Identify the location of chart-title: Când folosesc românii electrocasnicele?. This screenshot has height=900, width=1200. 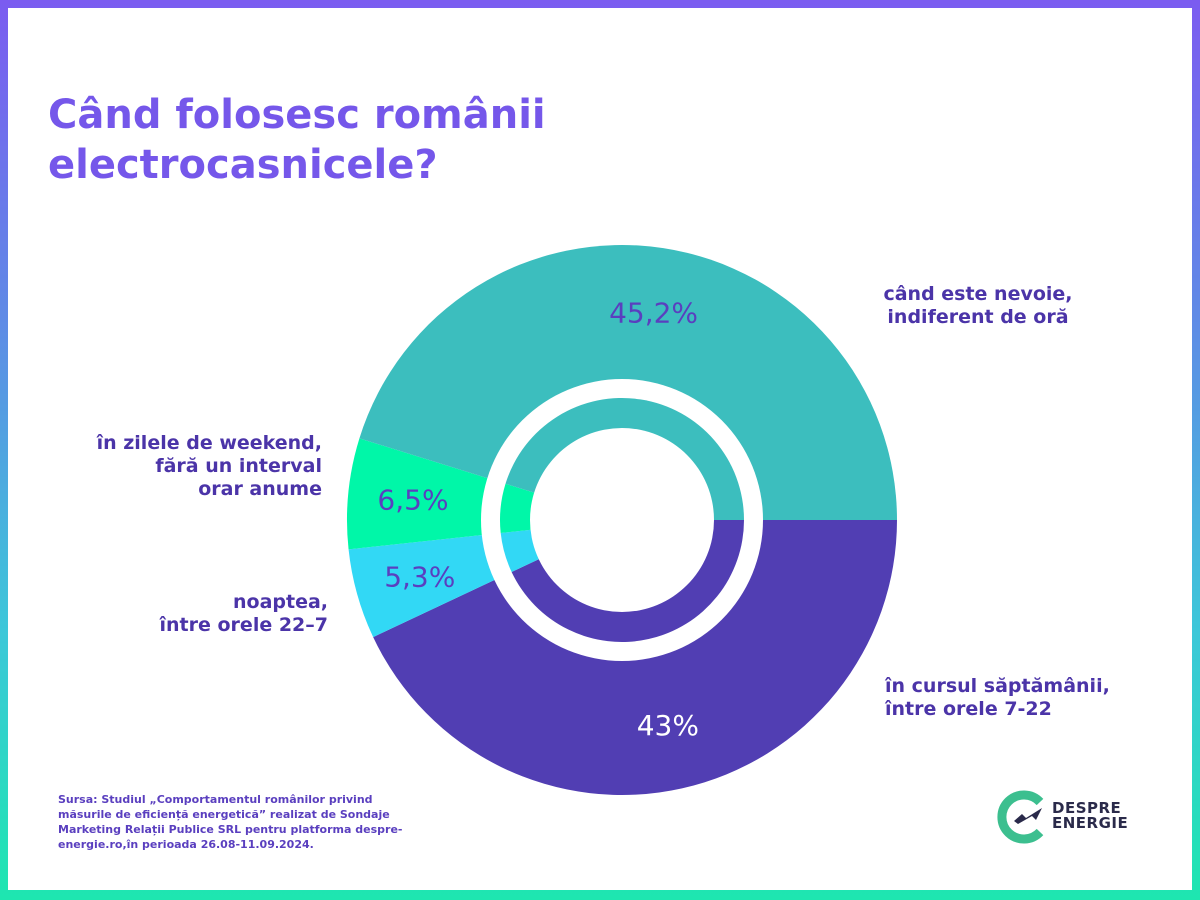
(297, 140).